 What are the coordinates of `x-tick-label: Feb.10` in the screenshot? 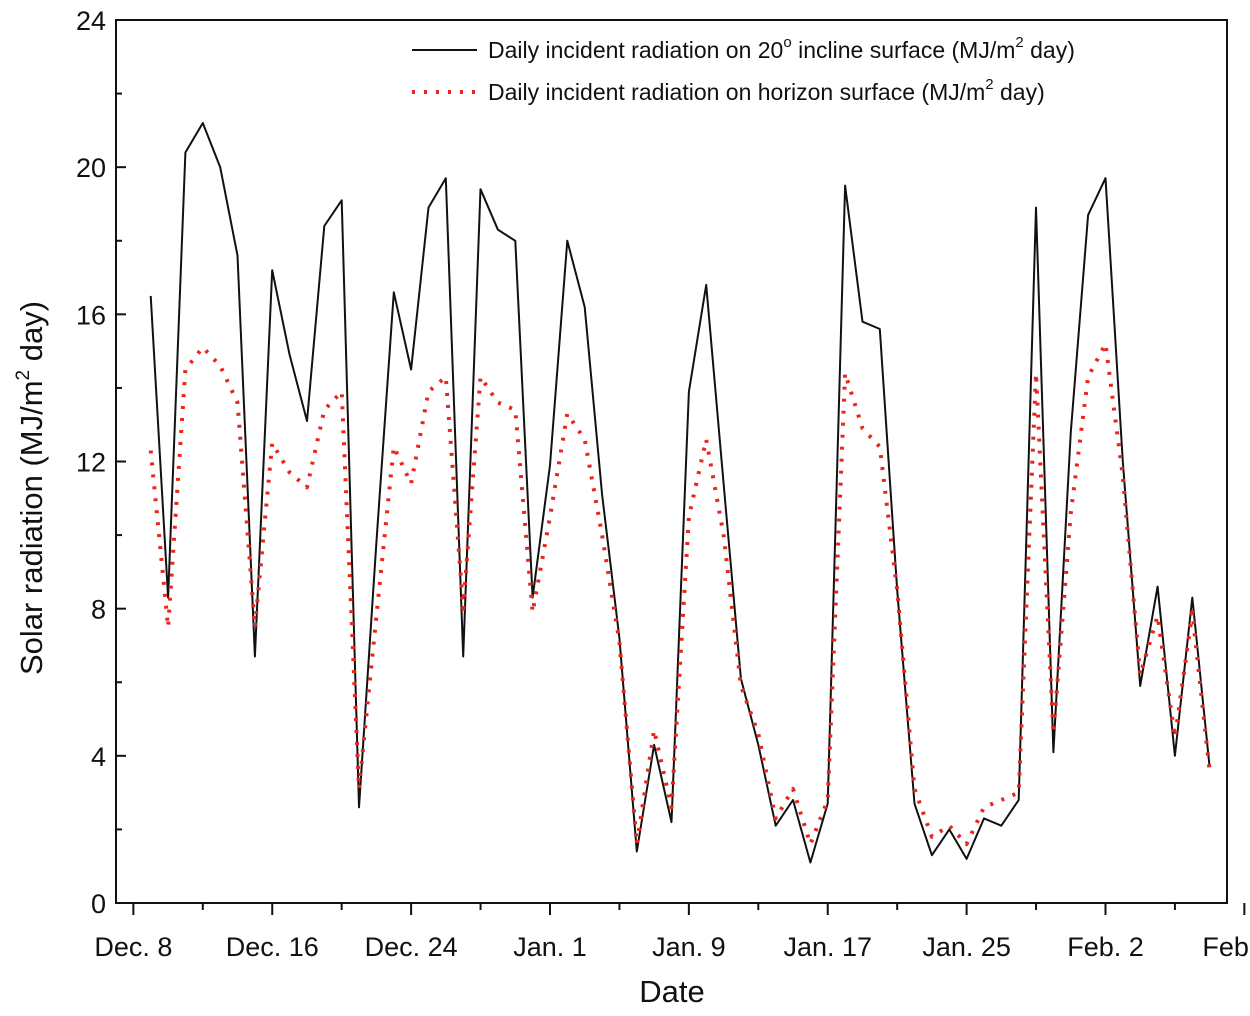 It's located at (1226, 947).